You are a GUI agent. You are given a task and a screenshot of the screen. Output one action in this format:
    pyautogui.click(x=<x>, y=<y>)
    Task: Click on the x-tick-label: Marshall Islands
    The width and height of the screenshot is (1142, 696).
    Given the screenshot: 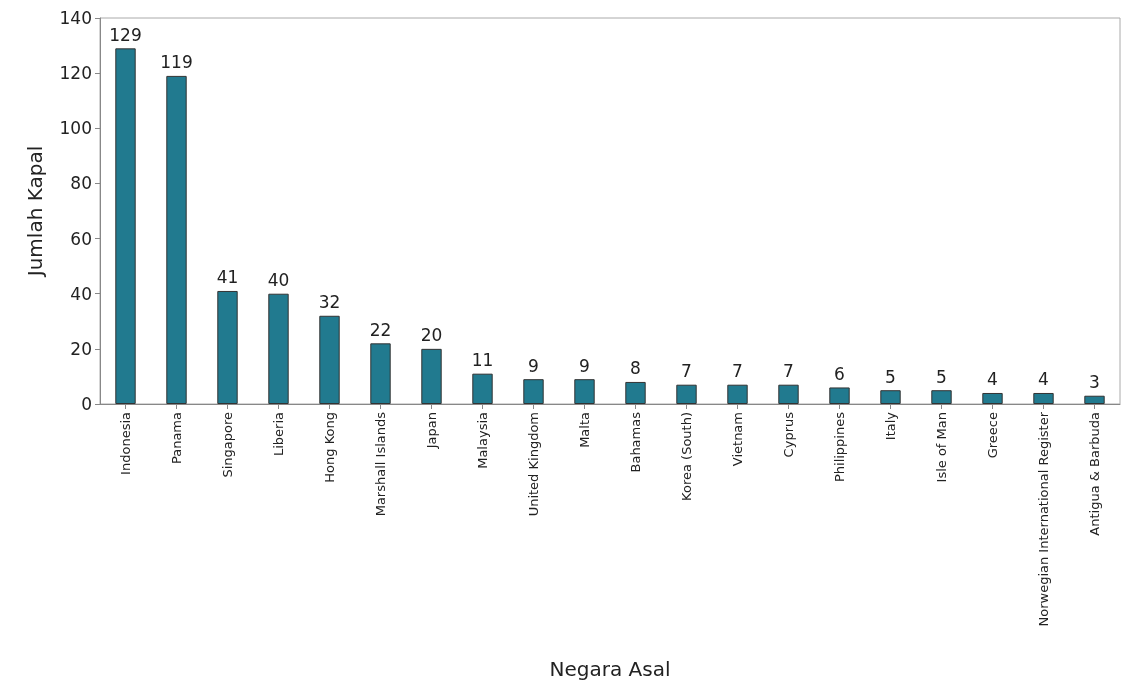 What is the action you would take?
    pyautogui.click(x=380, y=464)
    